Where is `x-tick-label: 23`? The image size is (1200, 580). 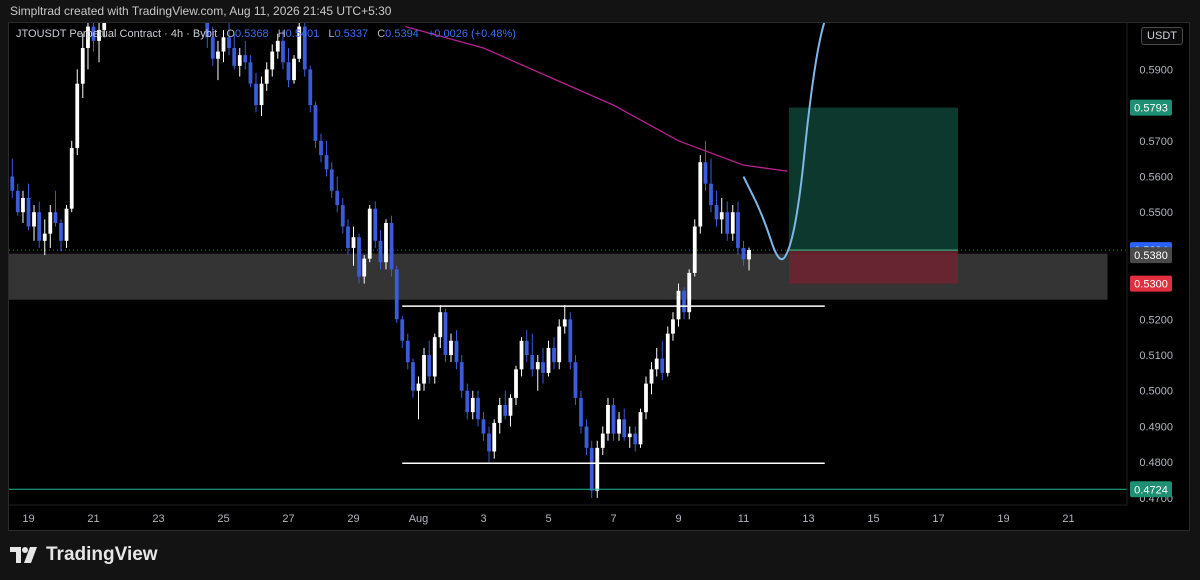
x-tick-label: 23 is located at coordinates (158, 519).